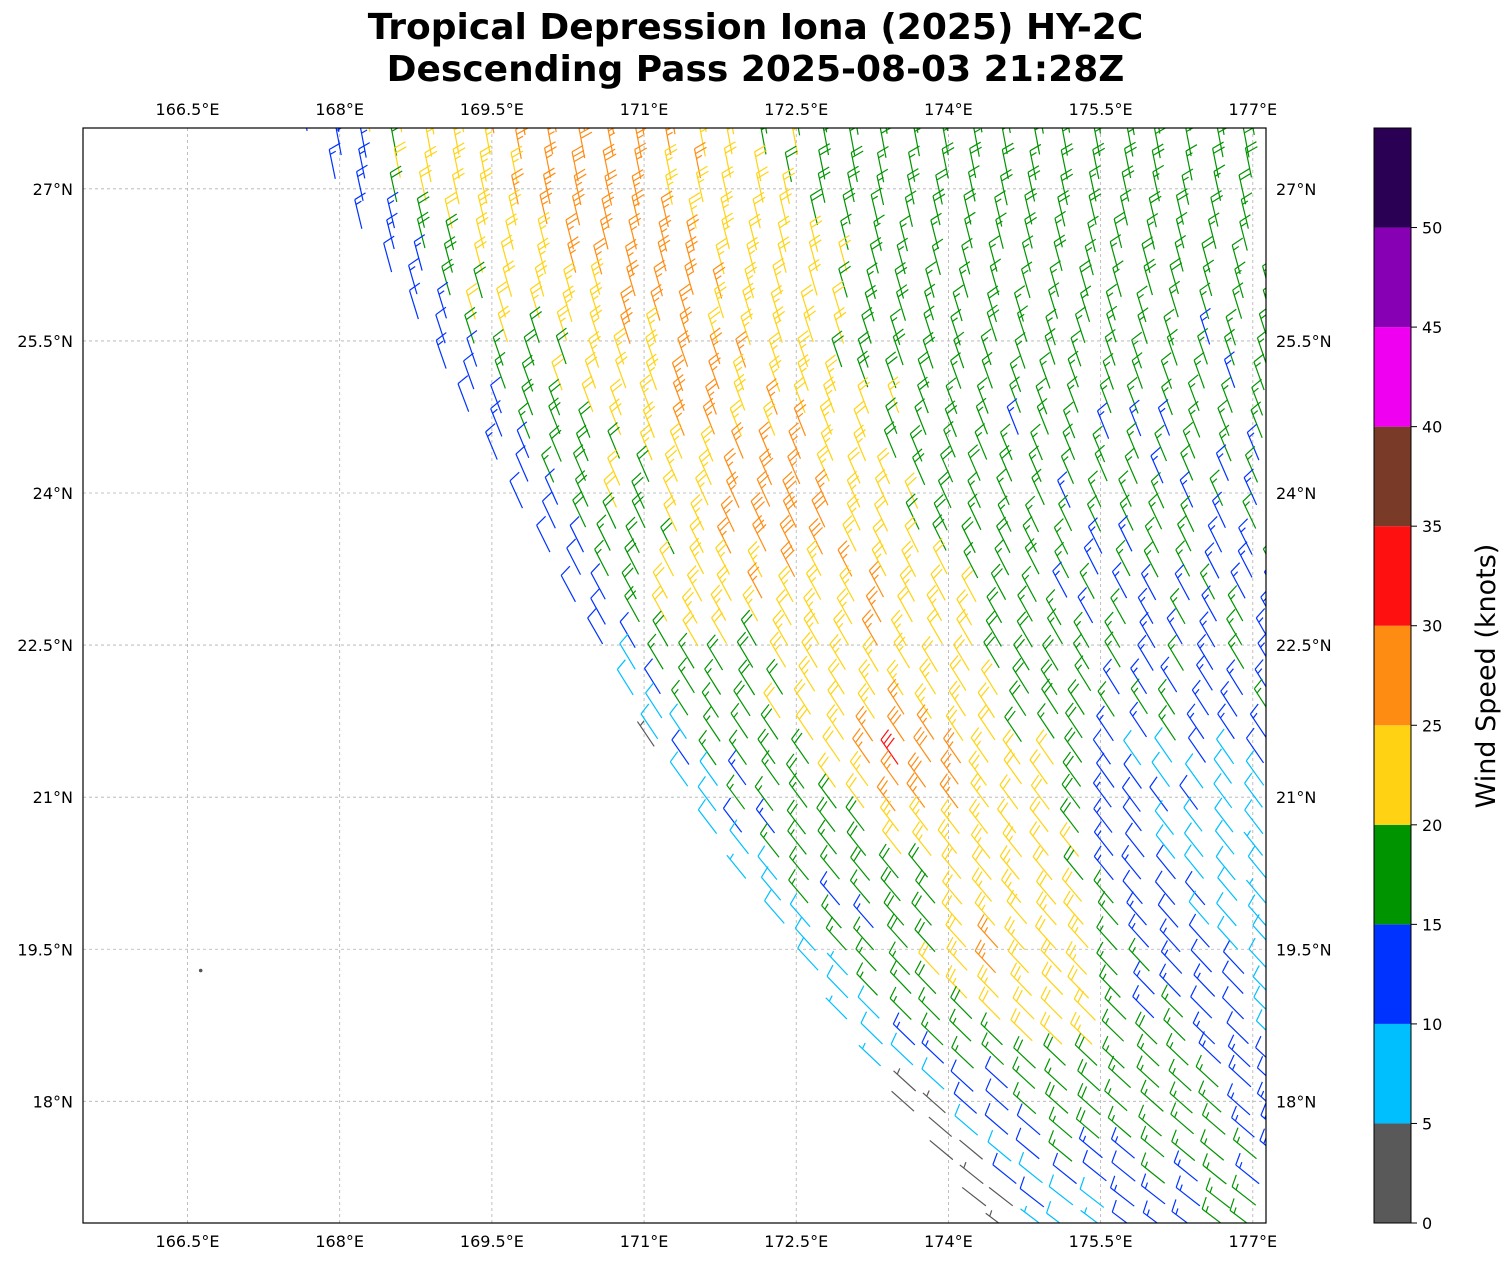 This screenshot has width=1511, height=1264. Describe the element at coordinates (1392, 576) in the screenshot. I see `colorbar-segment` at that location.